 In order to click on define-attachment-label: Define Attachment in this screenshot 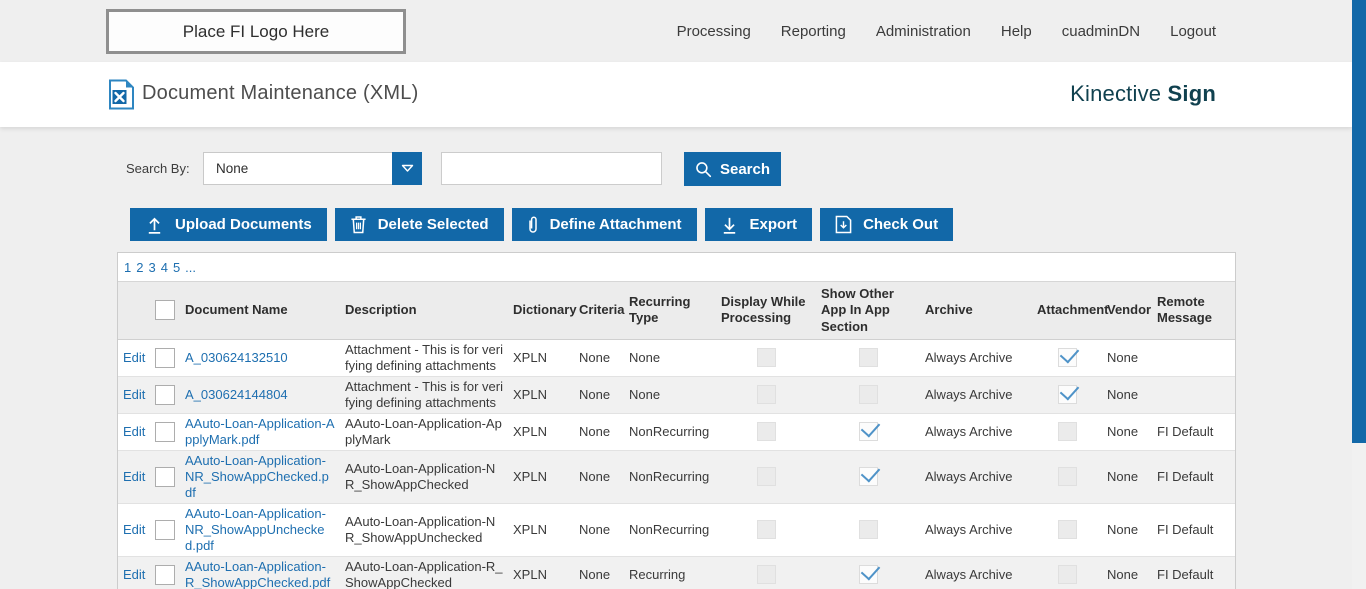, I will do `click(615, 224)`.